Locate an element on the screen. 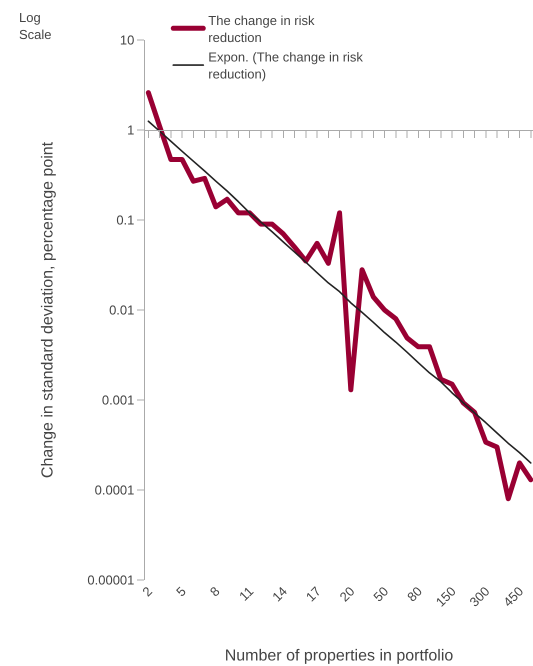 The width and height of the screenshot is (533, 666). x-axis-title: Number of properties in portfolio is located at coordinates (339, 655).